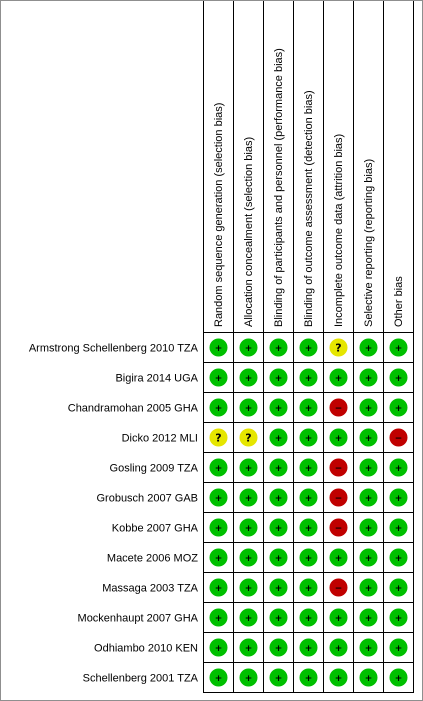 The height and width of the screenshot is (701, 423). Describe the element at coordinates (156, 379) in the screenshot. I see `study-label: Bigira 2014 UGA` at that location.